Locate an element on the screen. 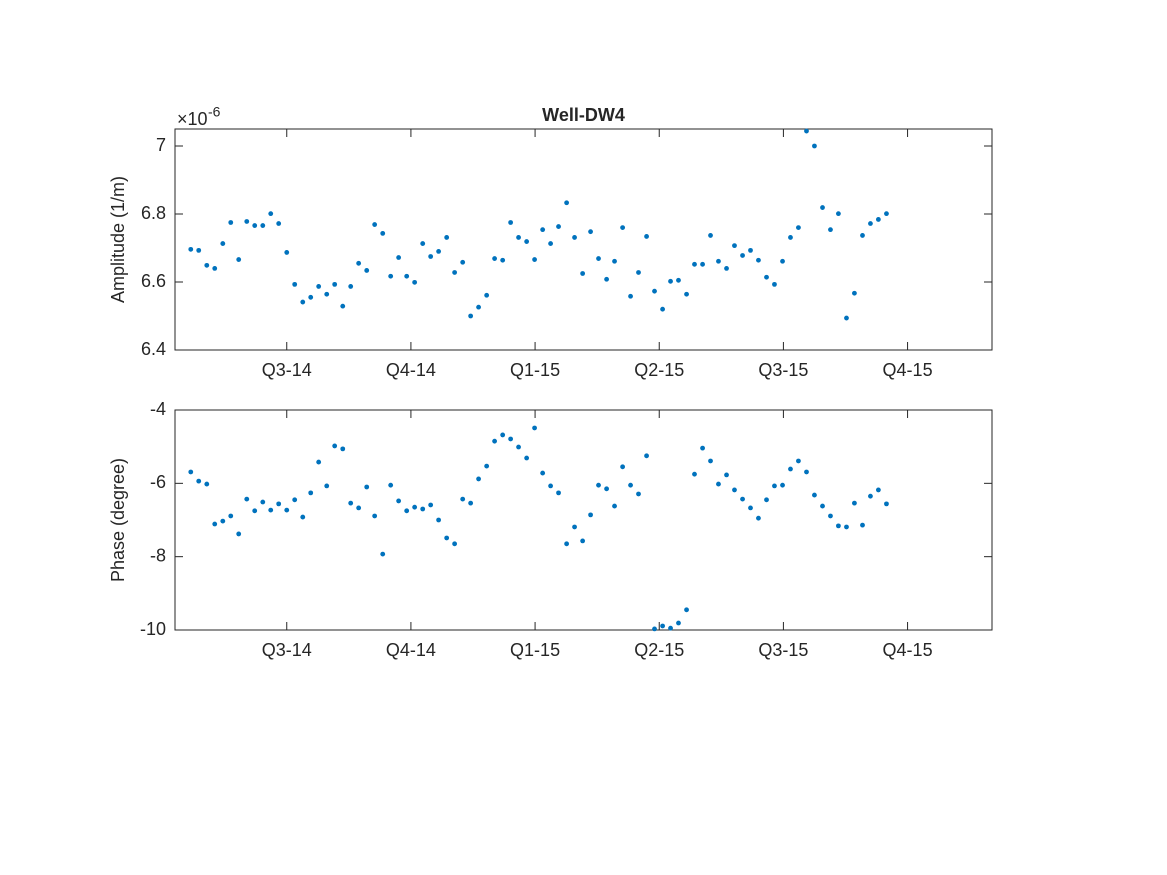 The height and width of the screenshot is (875, 1167). y-tick-label: -6 is located at coordinates (158, 482).